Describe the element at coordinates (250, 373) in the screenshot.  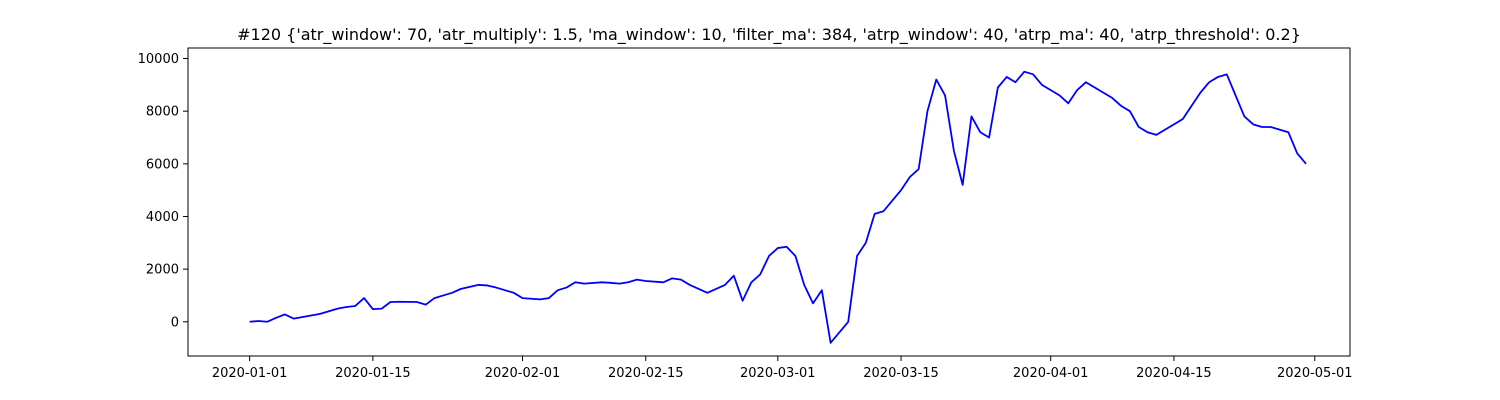
I see `x-tick-label: 2020-01-01` at that location.